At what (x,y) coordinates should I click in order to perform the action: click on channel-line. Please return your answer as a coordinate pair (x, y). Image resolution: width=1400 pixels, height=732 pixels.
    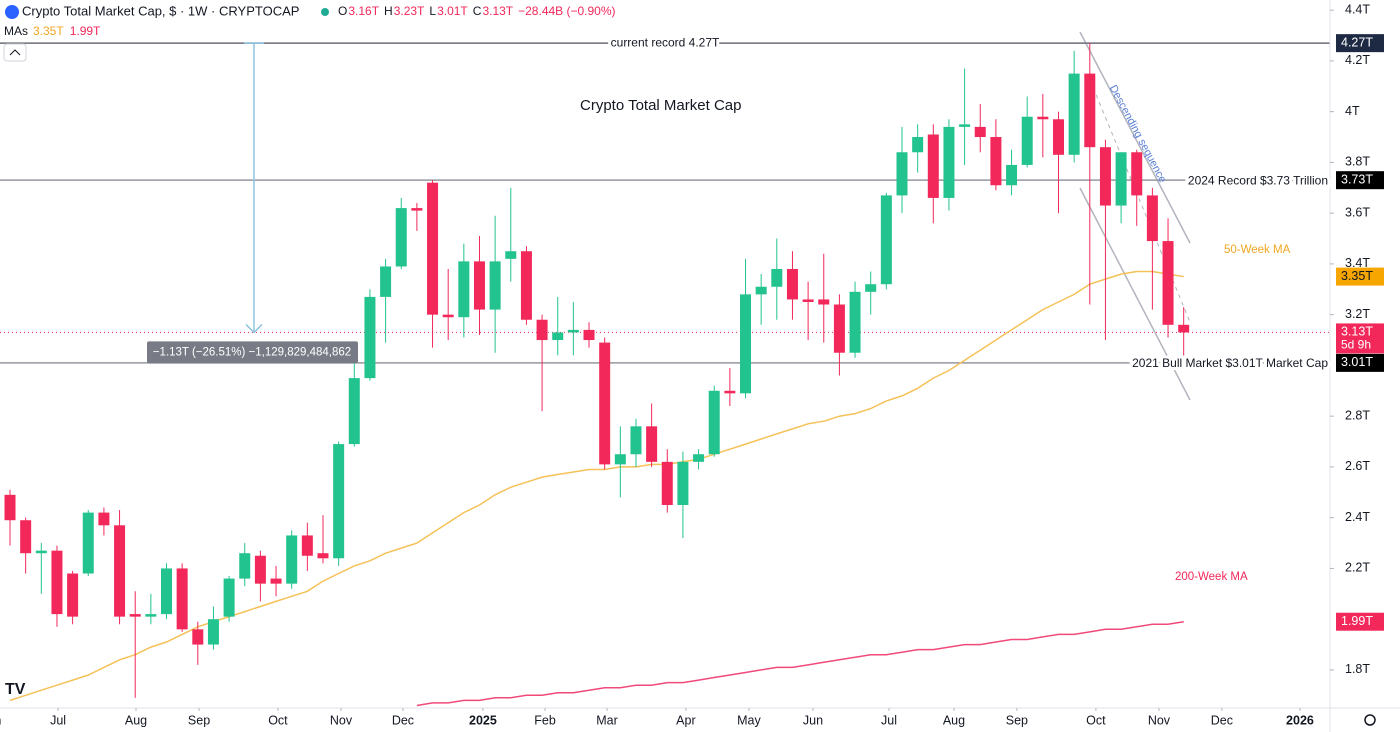
    Looking at the image, I should click on (1135, 294).